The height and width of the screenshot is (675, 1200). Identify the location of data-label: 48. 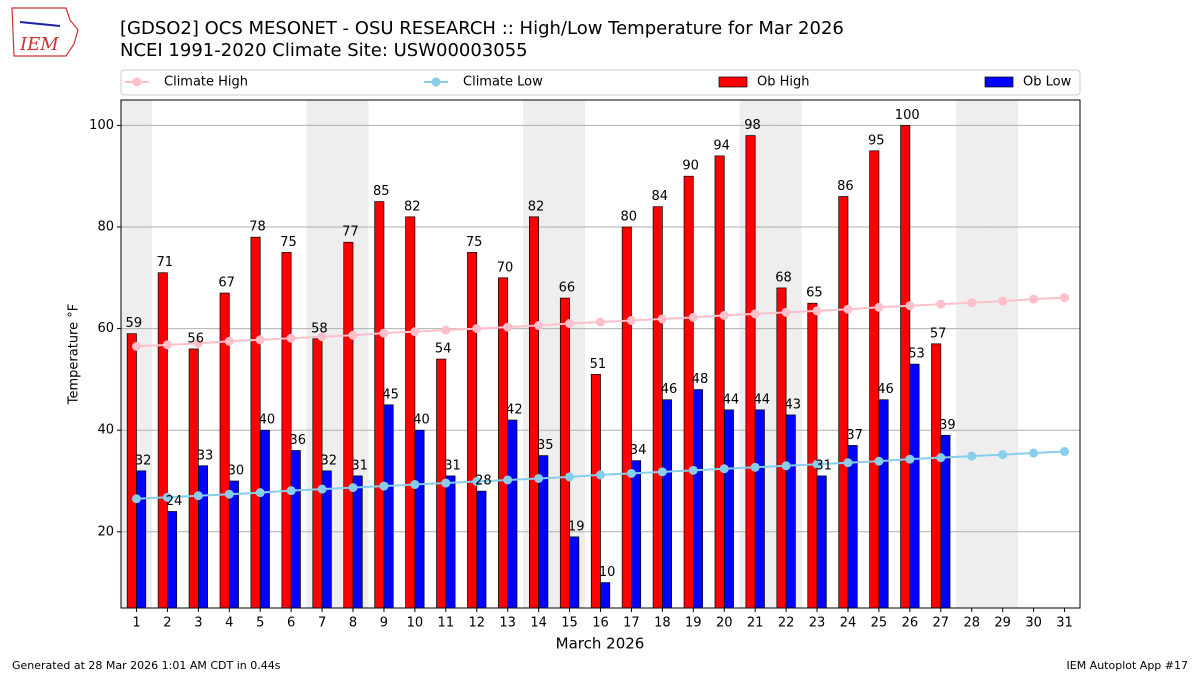
(700, 379).